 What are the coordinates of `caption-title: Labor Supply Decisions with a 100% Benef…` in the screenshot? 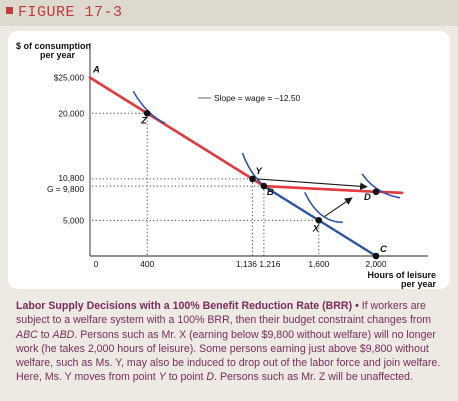 It's located at (184, 306).